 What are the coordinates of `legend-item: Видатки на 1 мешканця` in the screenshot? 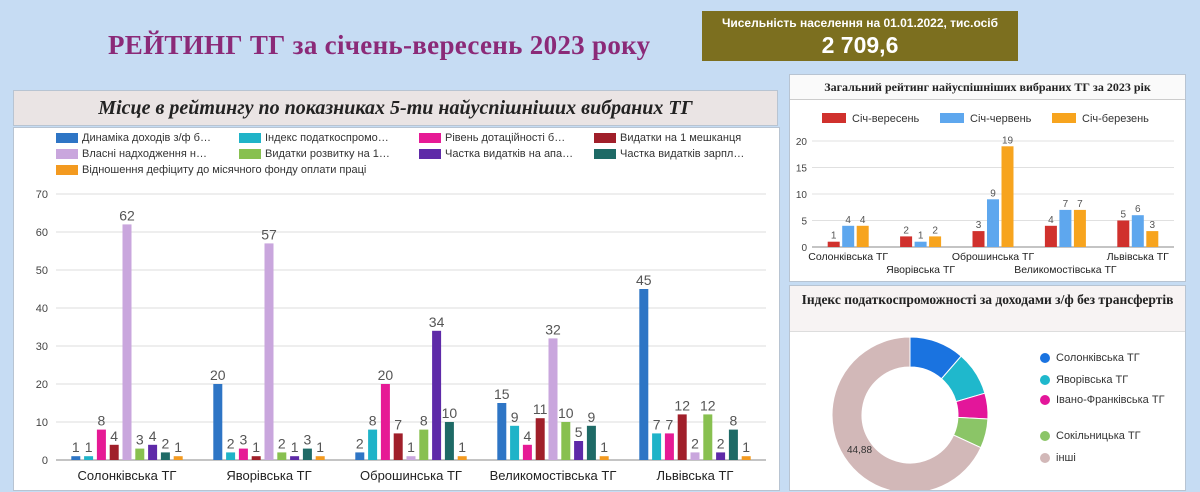 It's located at (667, 138).